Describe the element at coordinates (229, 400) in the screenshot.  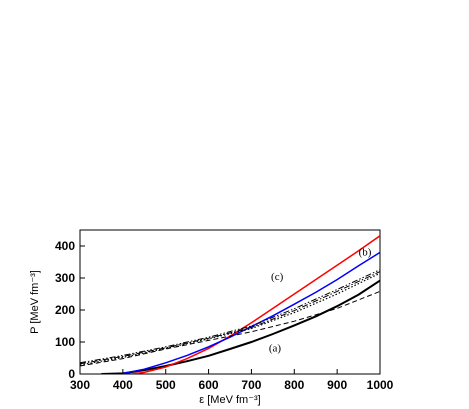
I see `x-axis-title: ε [MeV fm⁻³]` at that location.